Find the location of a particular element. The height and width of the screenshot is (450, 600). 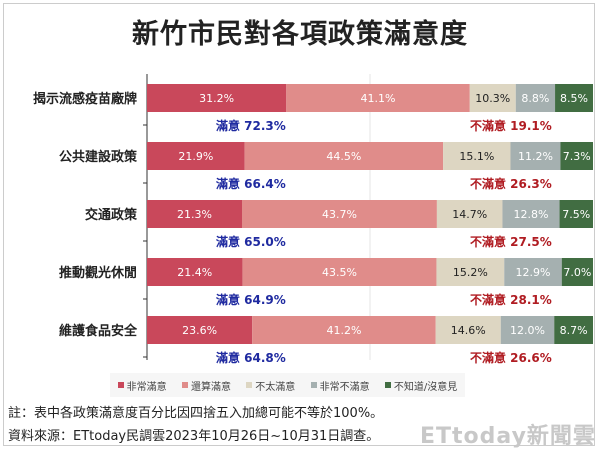

segment-label: 12.8% is located at coordinates (531, 214).